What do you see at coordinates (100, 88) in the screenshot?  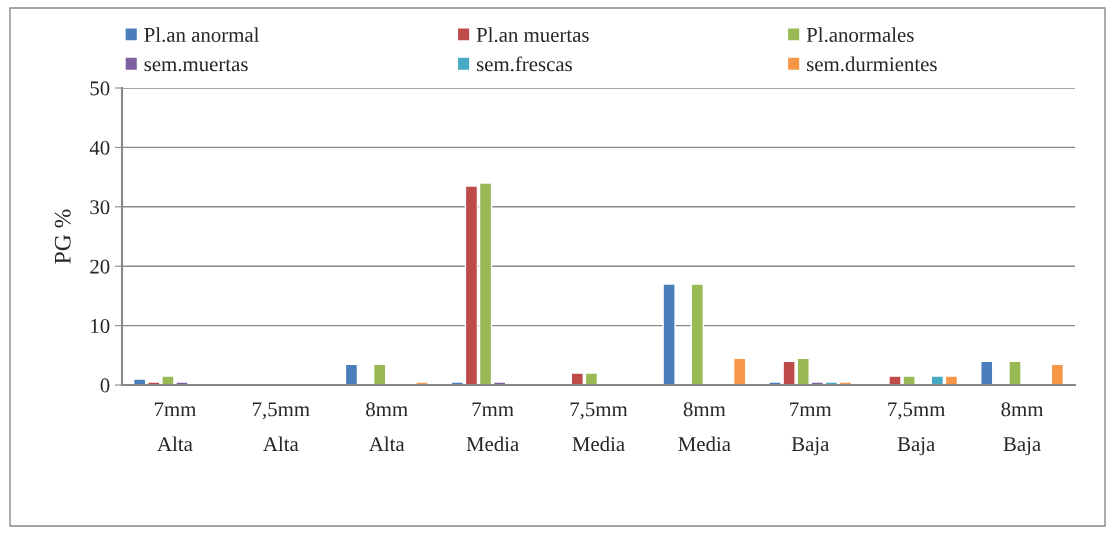 I see `y-tick-label: 50` at bounding box center [100, 88].